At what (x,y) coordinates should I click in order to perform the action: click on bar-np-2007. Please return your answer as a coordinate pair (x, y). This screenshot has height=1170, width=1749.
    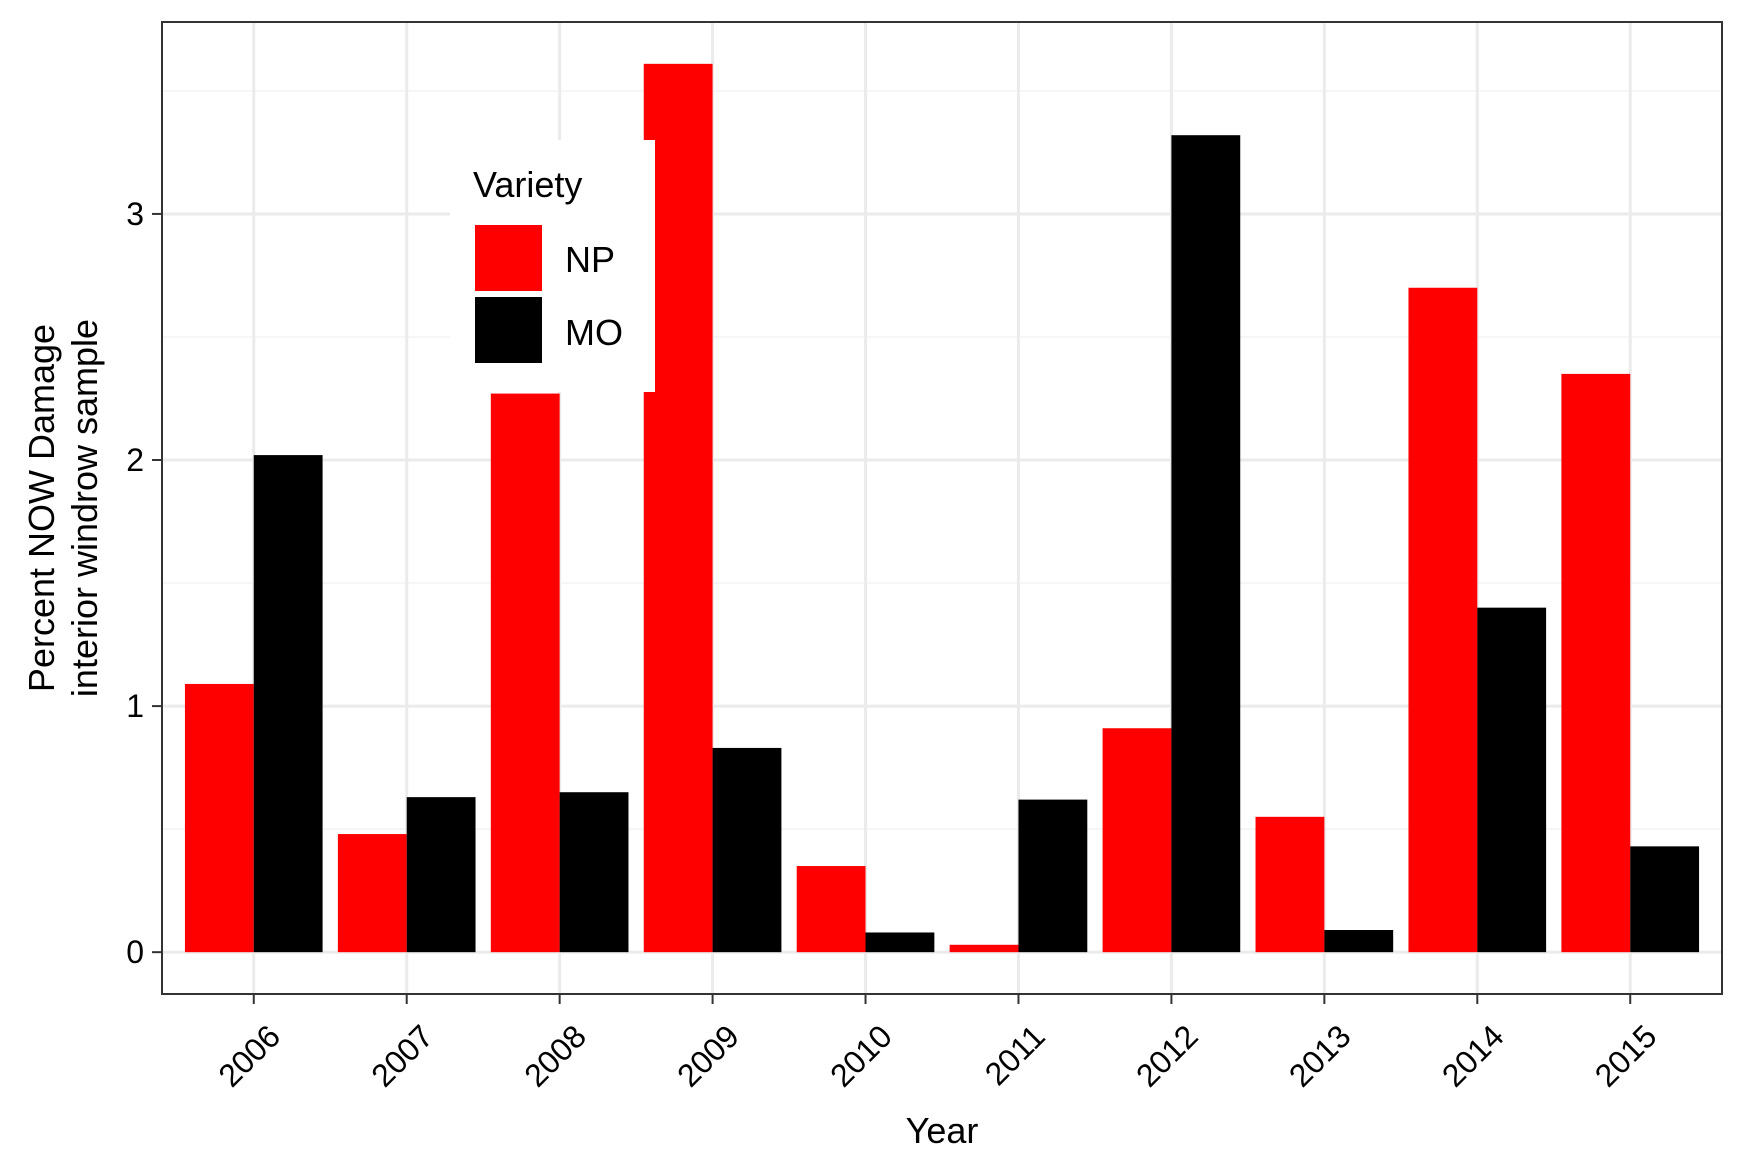
    Looking at the image, I should click on (372, 893).